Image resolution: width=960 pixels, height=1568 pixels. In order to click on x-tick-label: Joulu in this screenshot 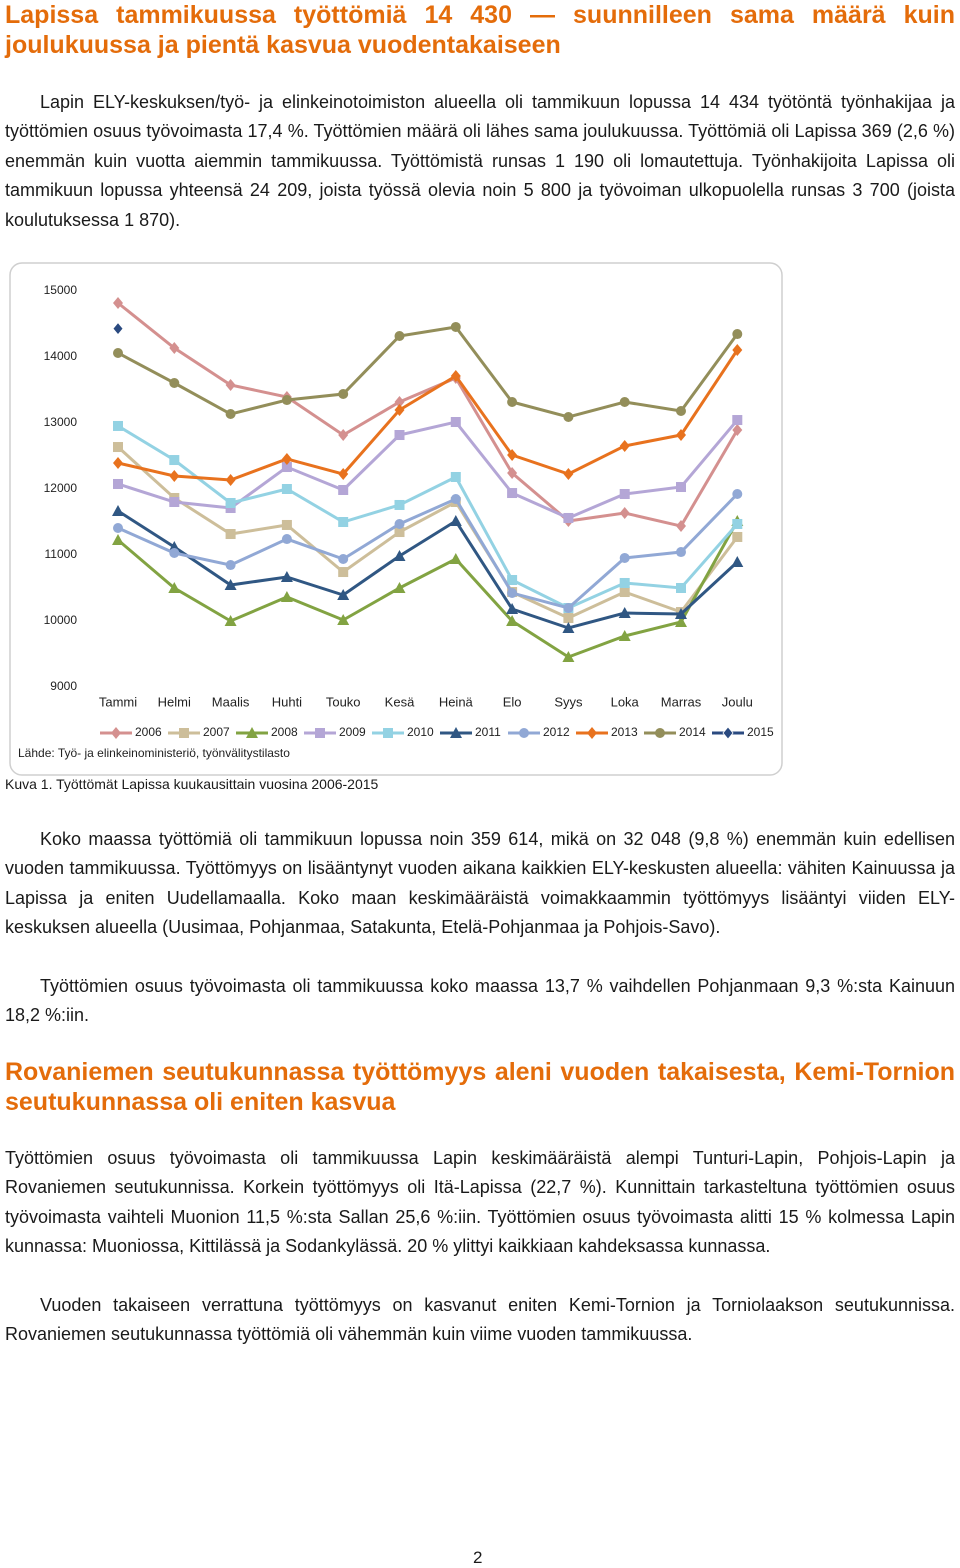, I will do `click(737, 701)`.